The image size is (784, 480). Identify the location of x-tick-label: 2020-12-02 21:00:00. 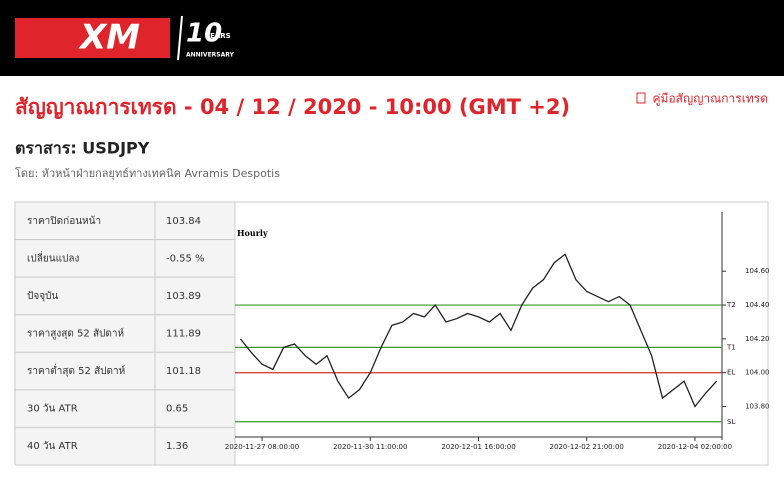
(587, 447).